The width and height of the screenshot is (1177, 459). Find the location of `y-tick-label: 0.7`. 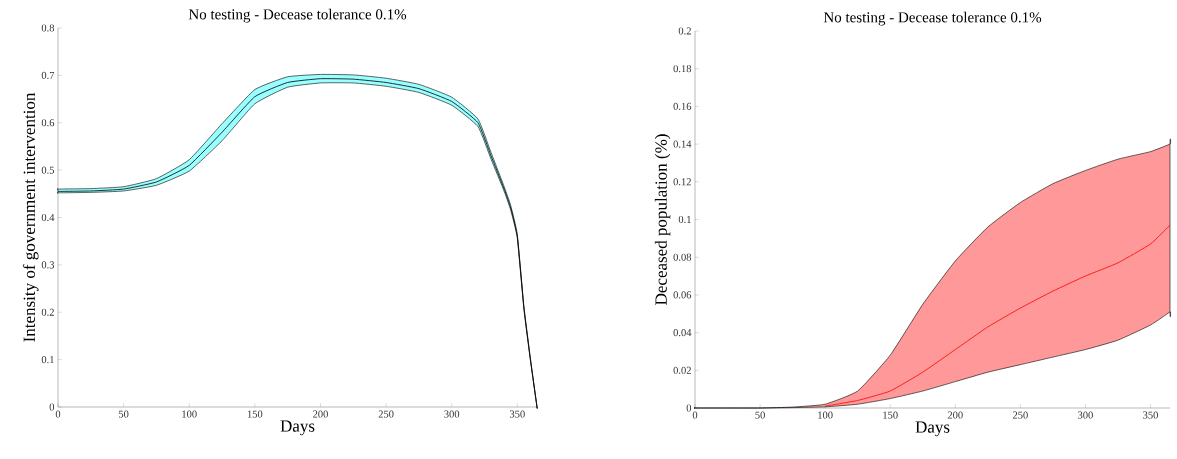

y-tick-label: 0.7 is located at coordinates (48, 75).